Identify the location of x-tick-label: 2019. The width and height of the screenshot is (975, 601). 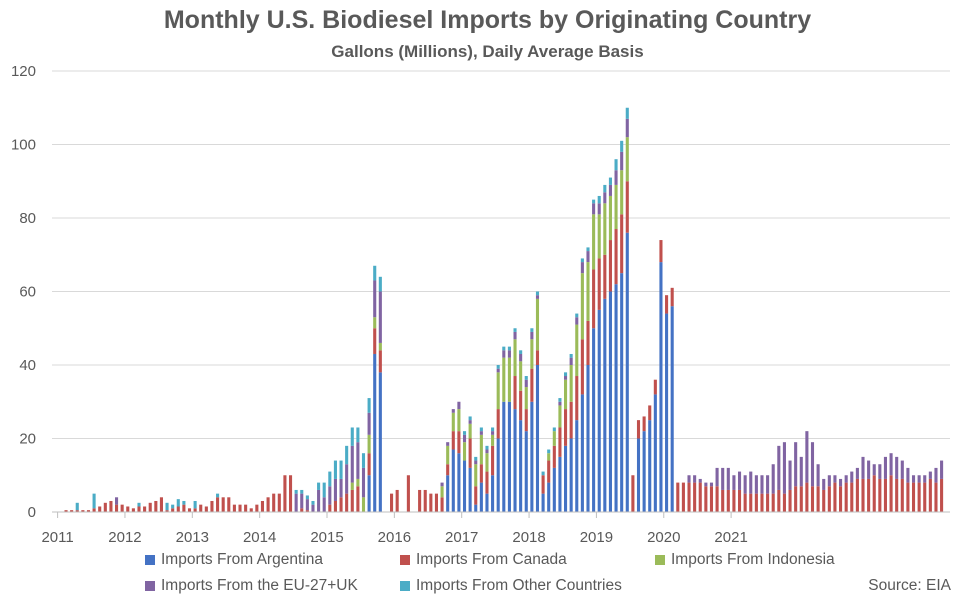
(596, 537).